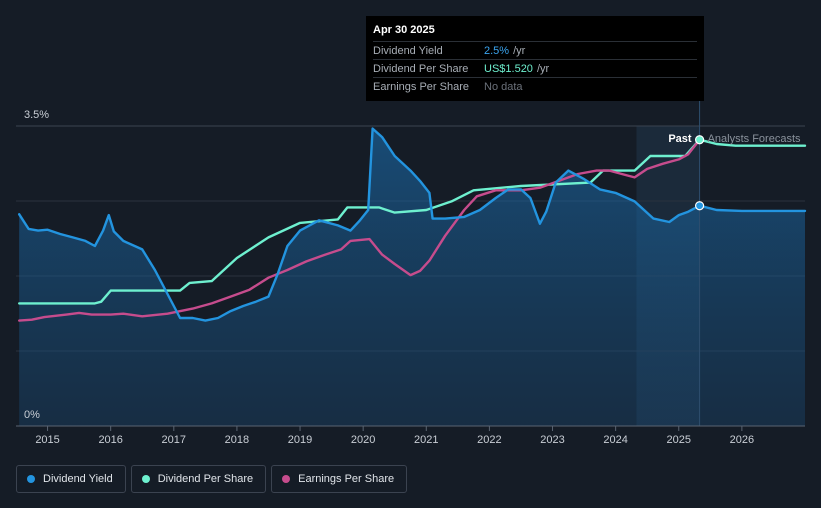  Describe the element at coordinates (421, 68) in the screenshot. I see `tooltip-label: Dividend Per Share` at that location.